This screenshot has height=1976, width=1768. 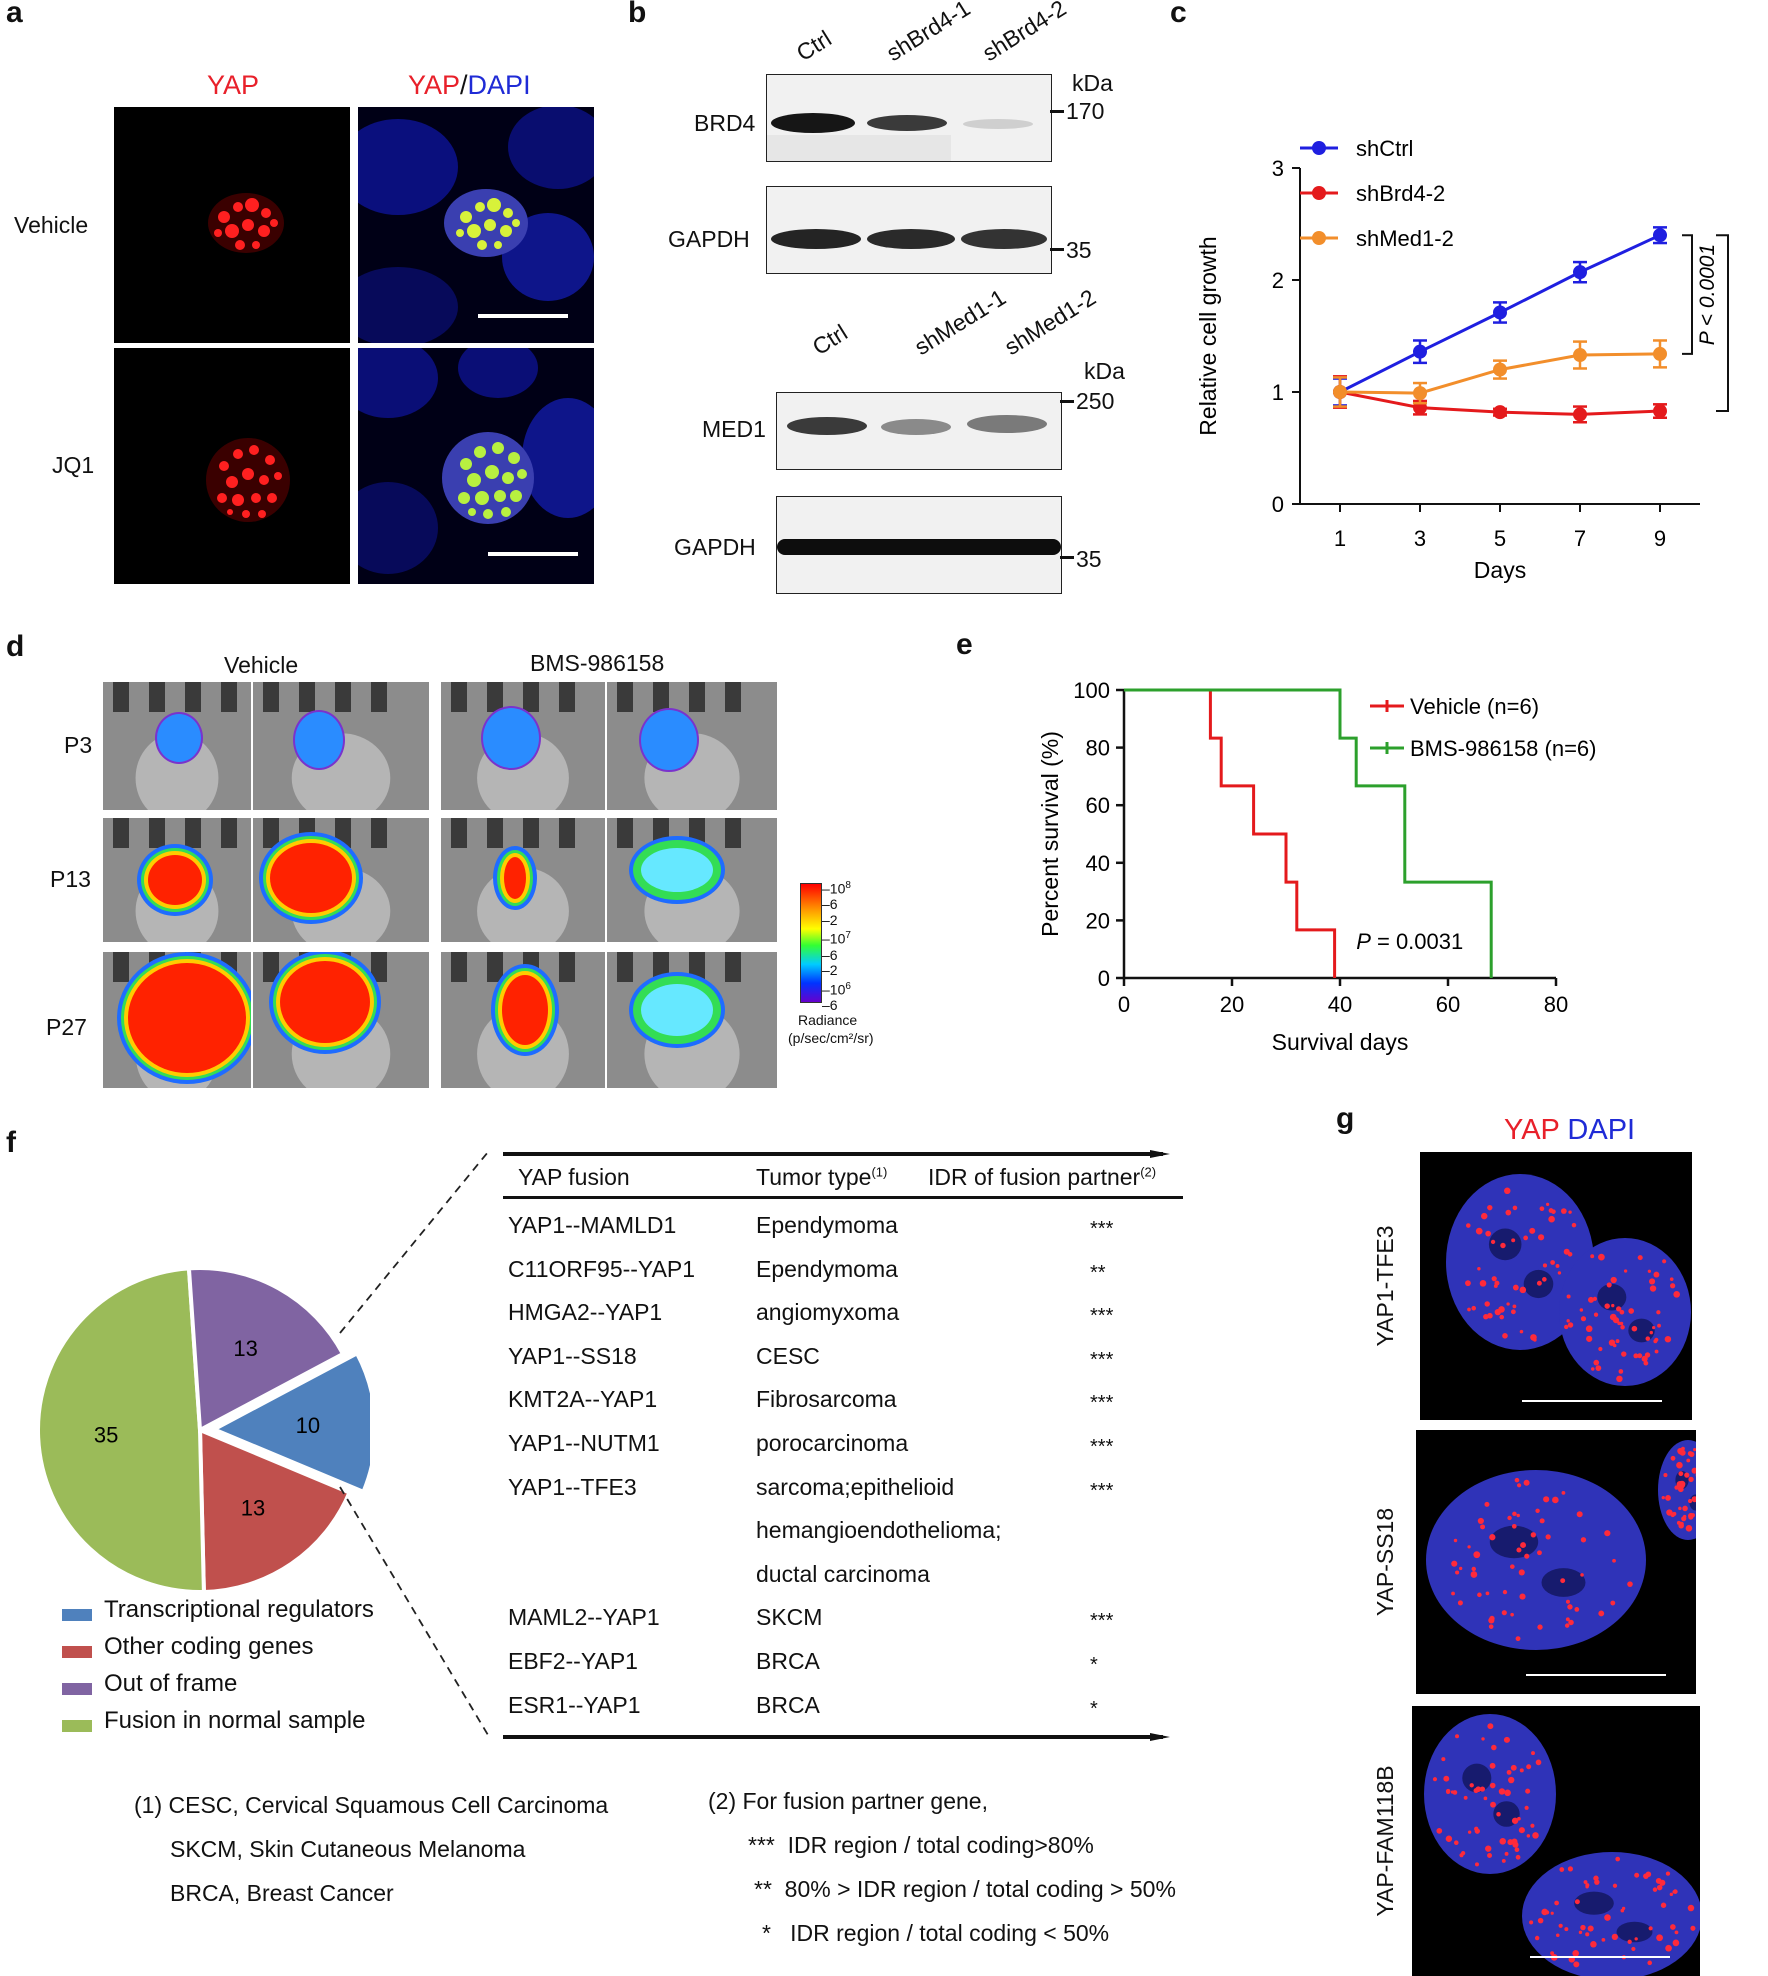 I want to click on table-cell-fusion: EBF2--YAP1, so click(x=573, y=1661).